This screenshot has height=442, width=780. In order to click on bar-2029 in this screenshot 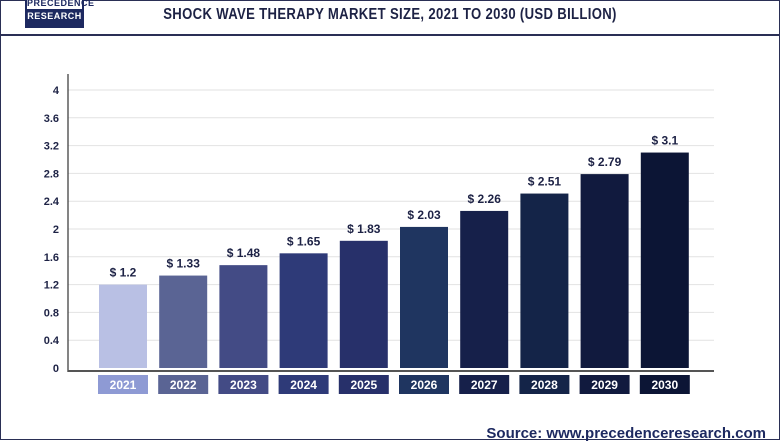, I will do `click(604, 271)`.